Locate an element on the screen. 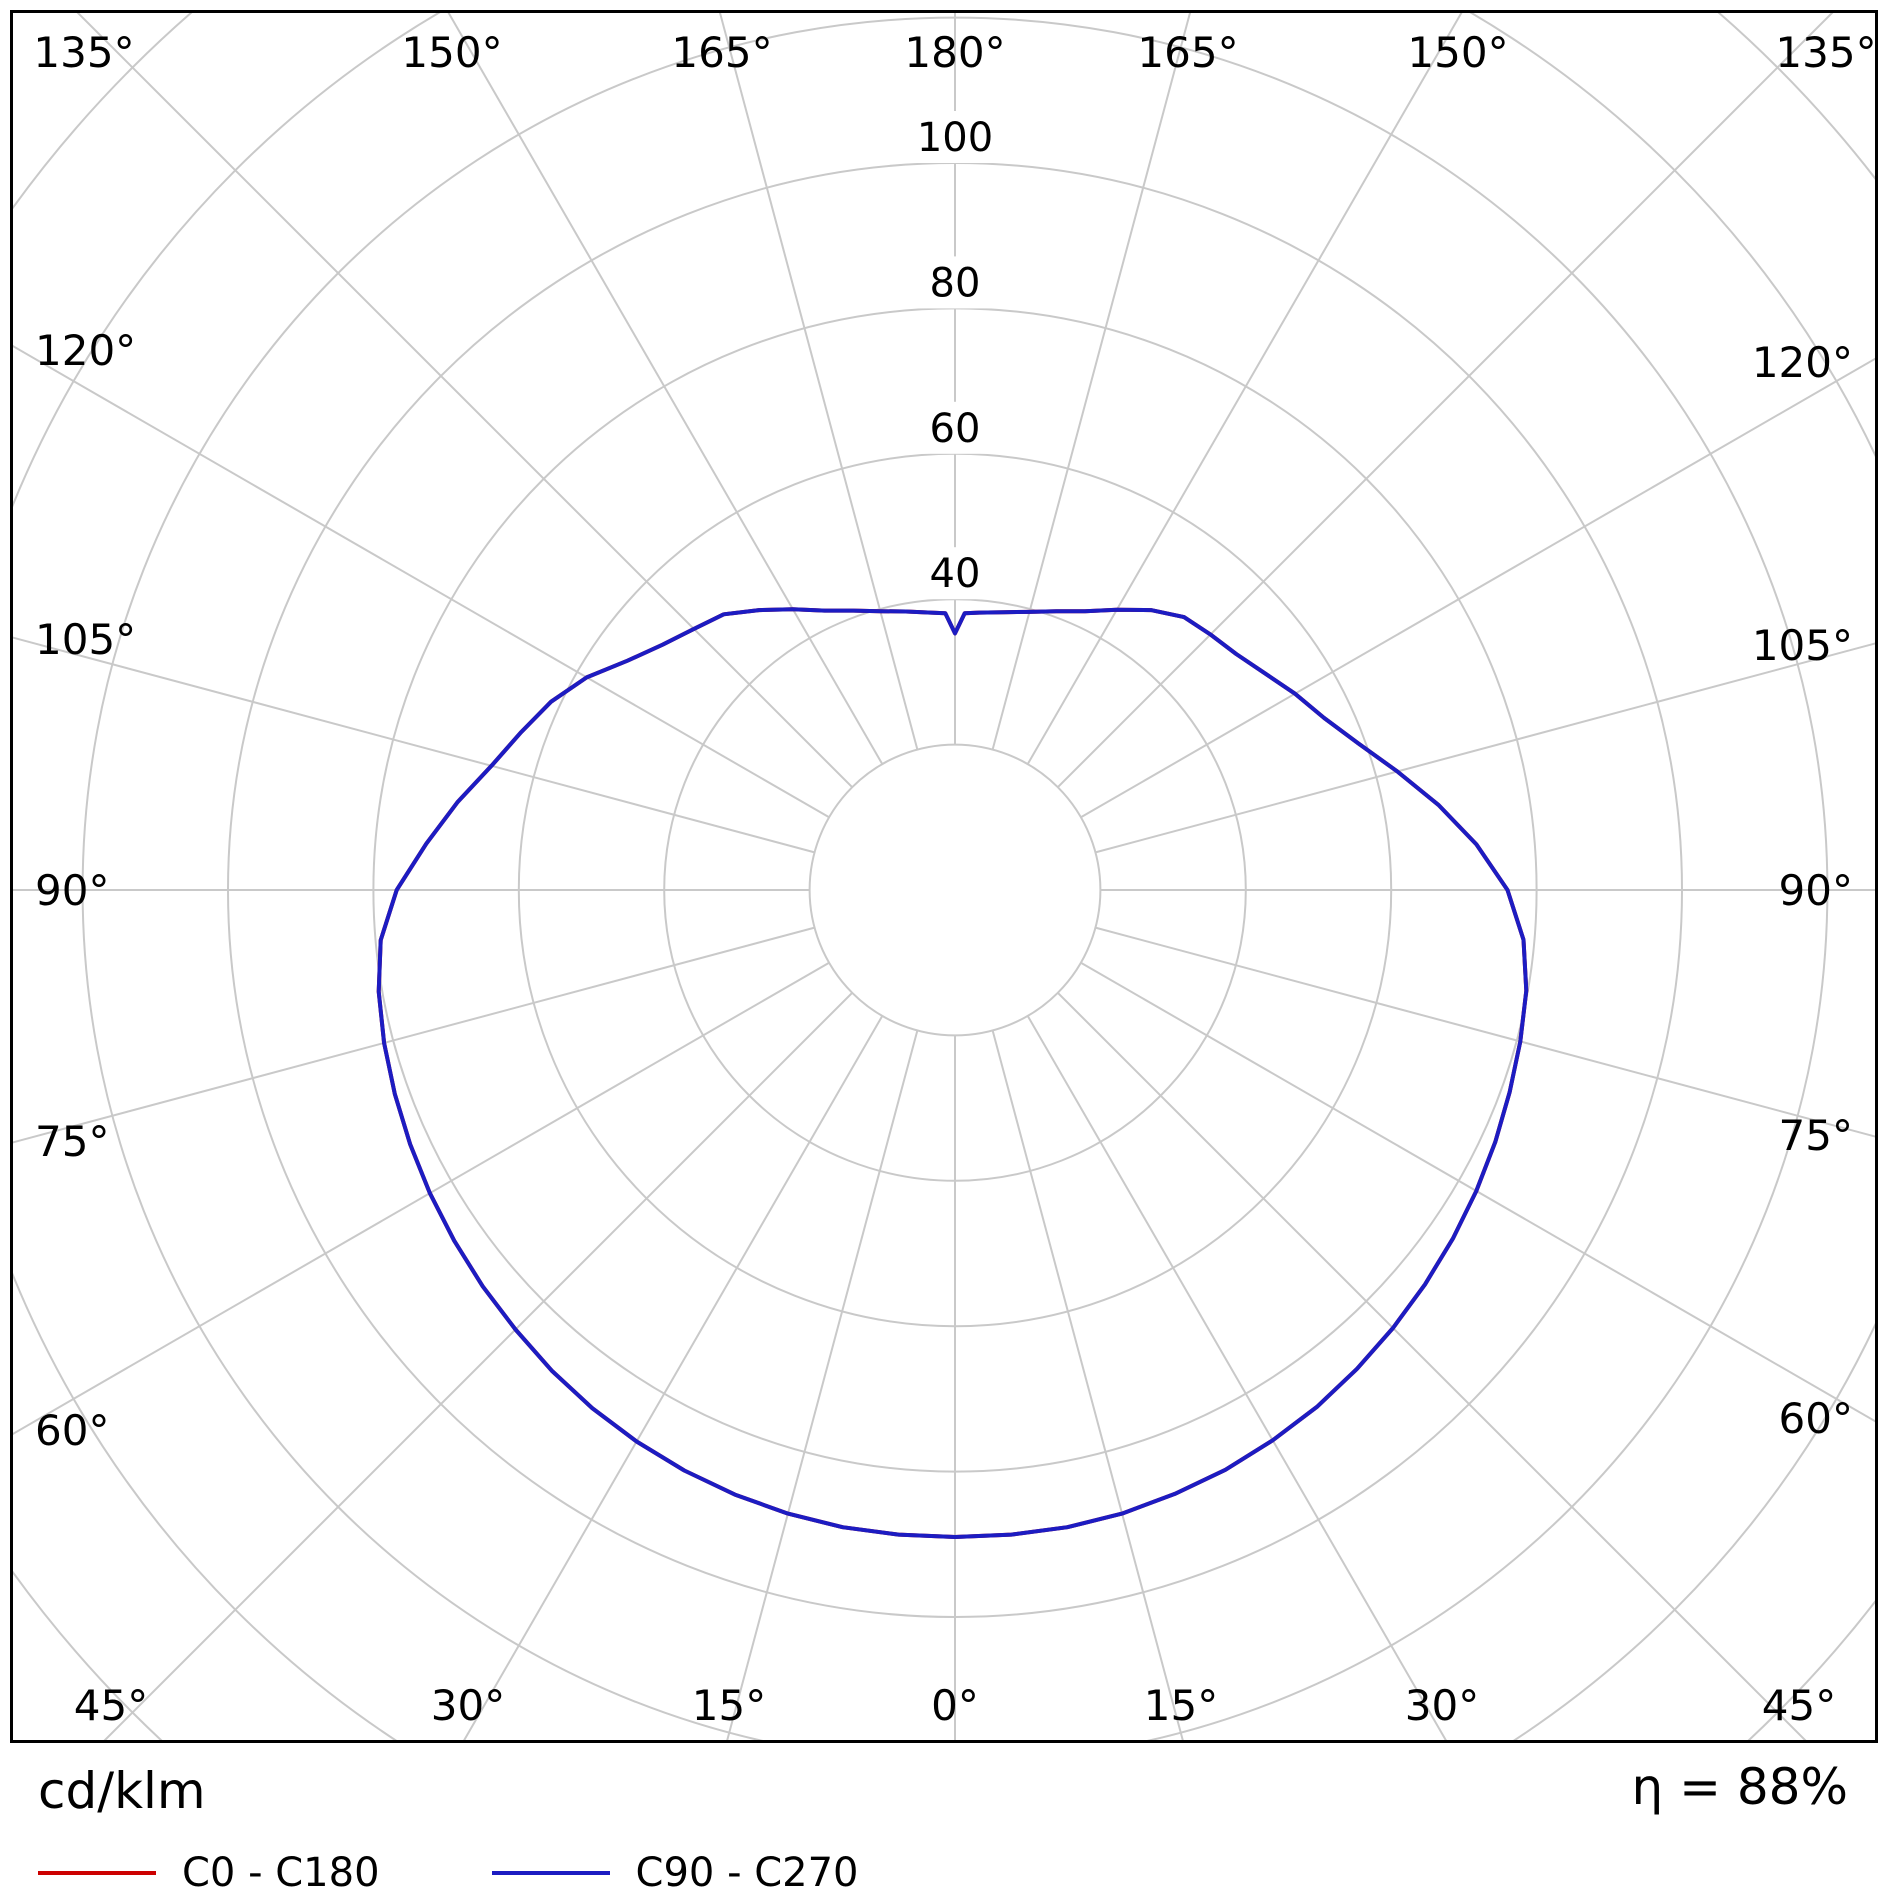 Image resolution: width=1900 pixels, height=1900 pixels. radial-tick-label-40: 40 is located at coordinates (955, 574).